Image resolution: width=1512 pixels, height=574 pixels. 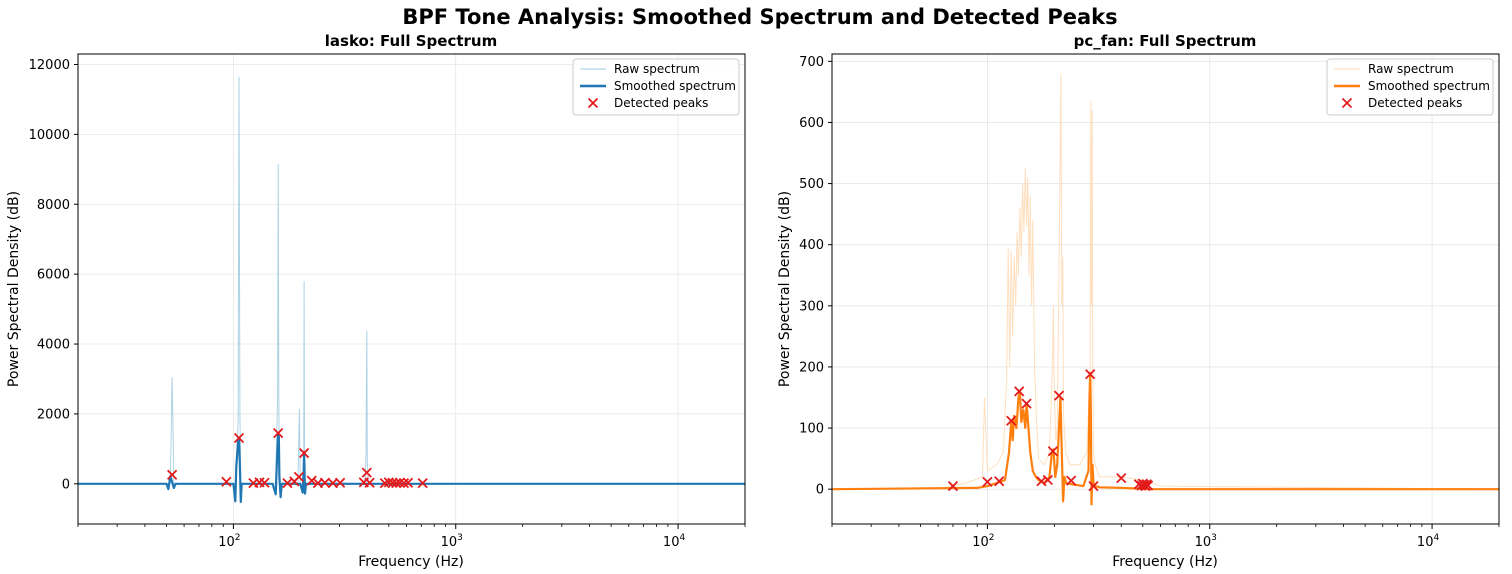 What do you see at coordinates (411, 562) in the screenshot?
I see `x-axis-label-lasko: Frequency (Hz)` at bounding box center [411, 562].